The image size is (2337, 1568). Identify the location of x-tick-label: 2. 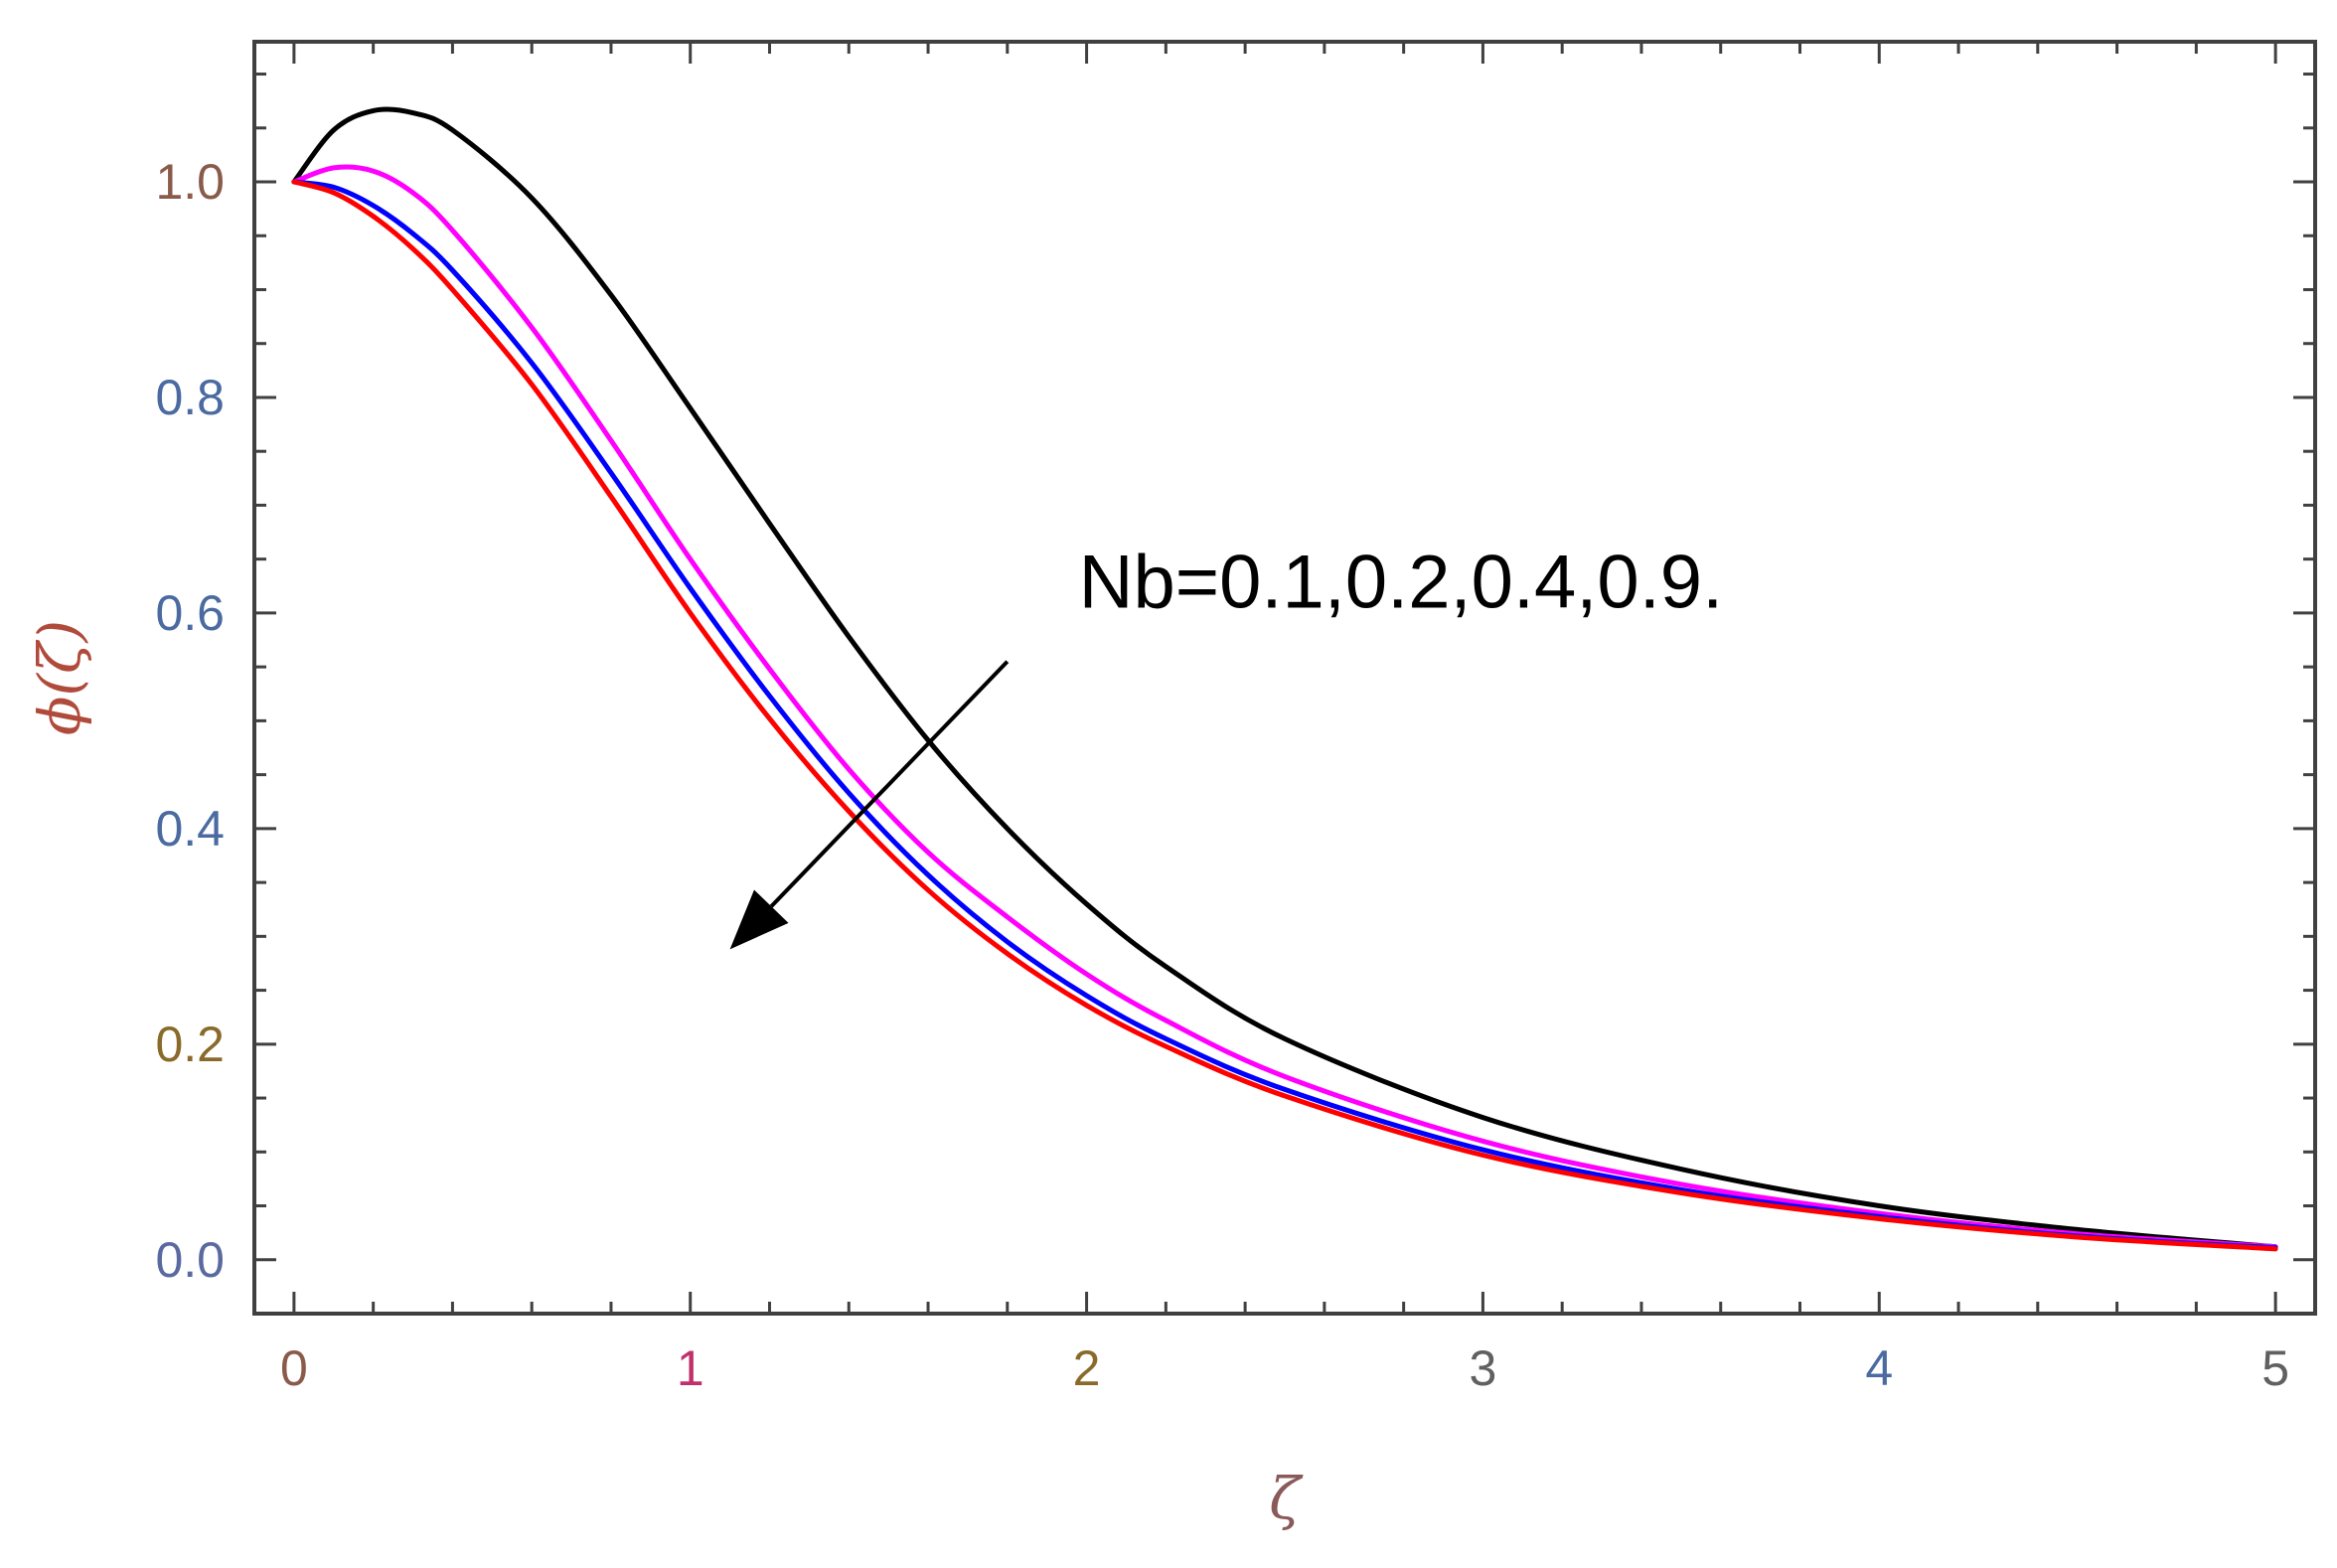
(1087, 1368).